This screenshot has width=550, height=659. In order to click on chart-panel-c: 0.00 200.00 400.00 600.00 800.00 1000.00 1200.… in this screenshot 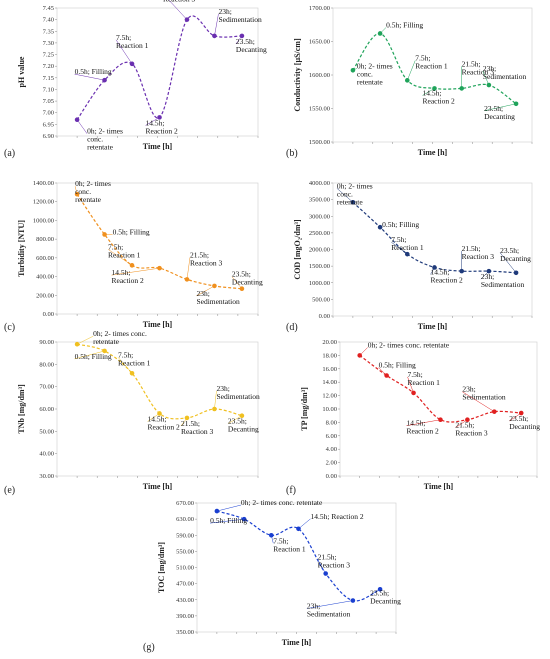, I will do `click(133, 256)`.